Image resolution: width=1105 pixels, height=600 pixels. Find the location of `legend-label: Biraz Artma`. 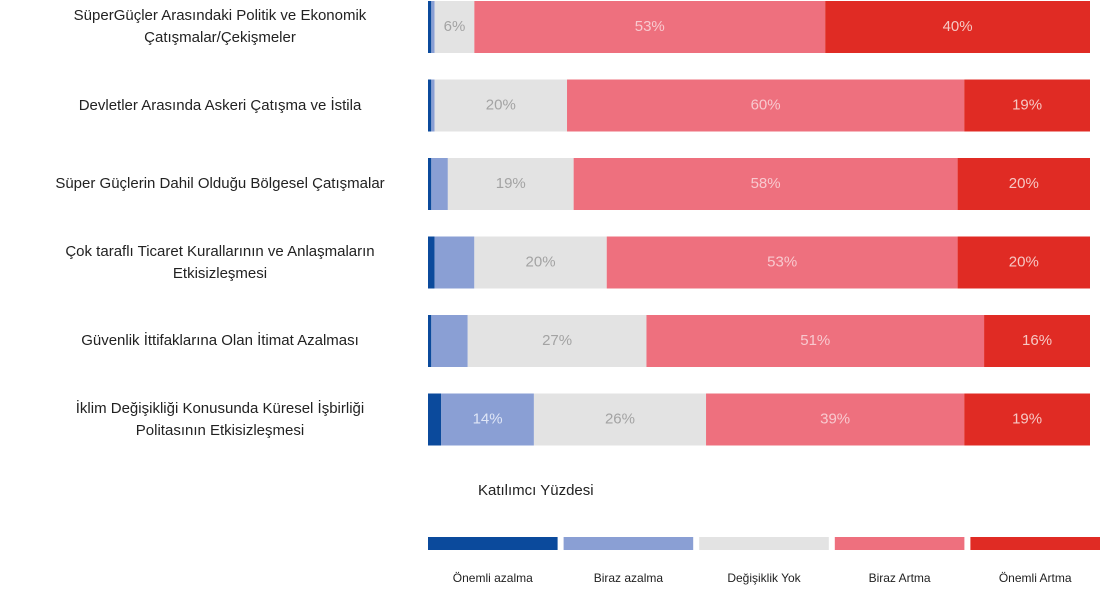

legend-label: Biraz Artma is located at coordinates (899, 578).